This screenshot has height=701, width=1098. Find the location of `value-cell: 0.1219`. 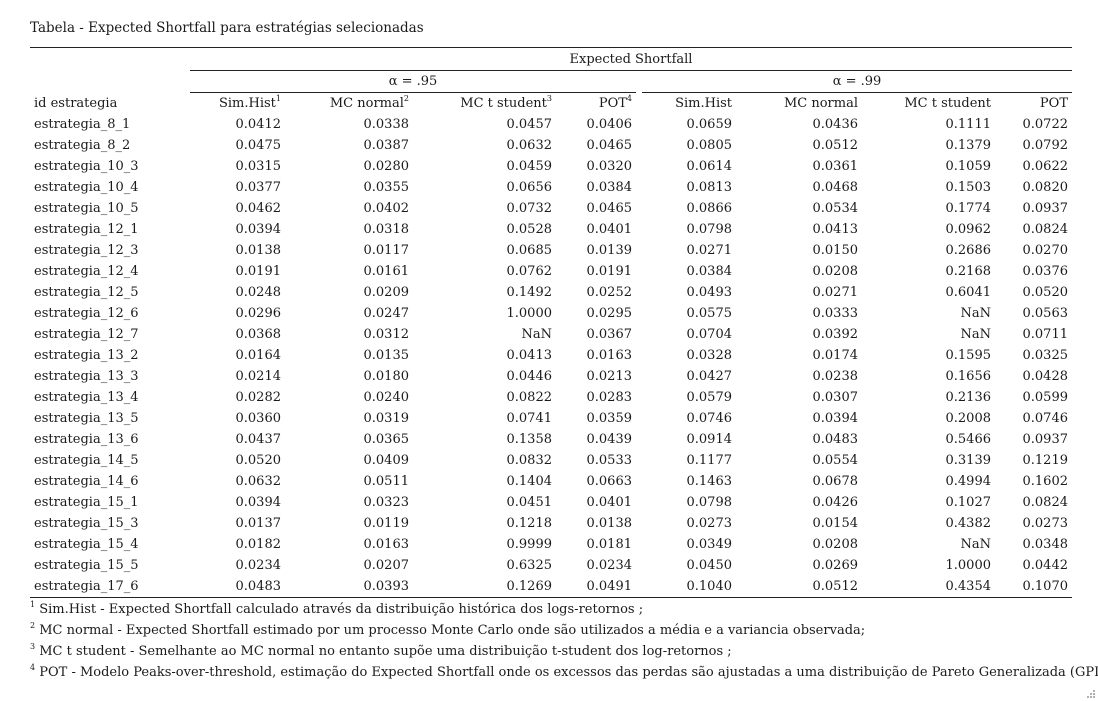

value-cell: 0.1219 is located at coordinates (1045, 460).